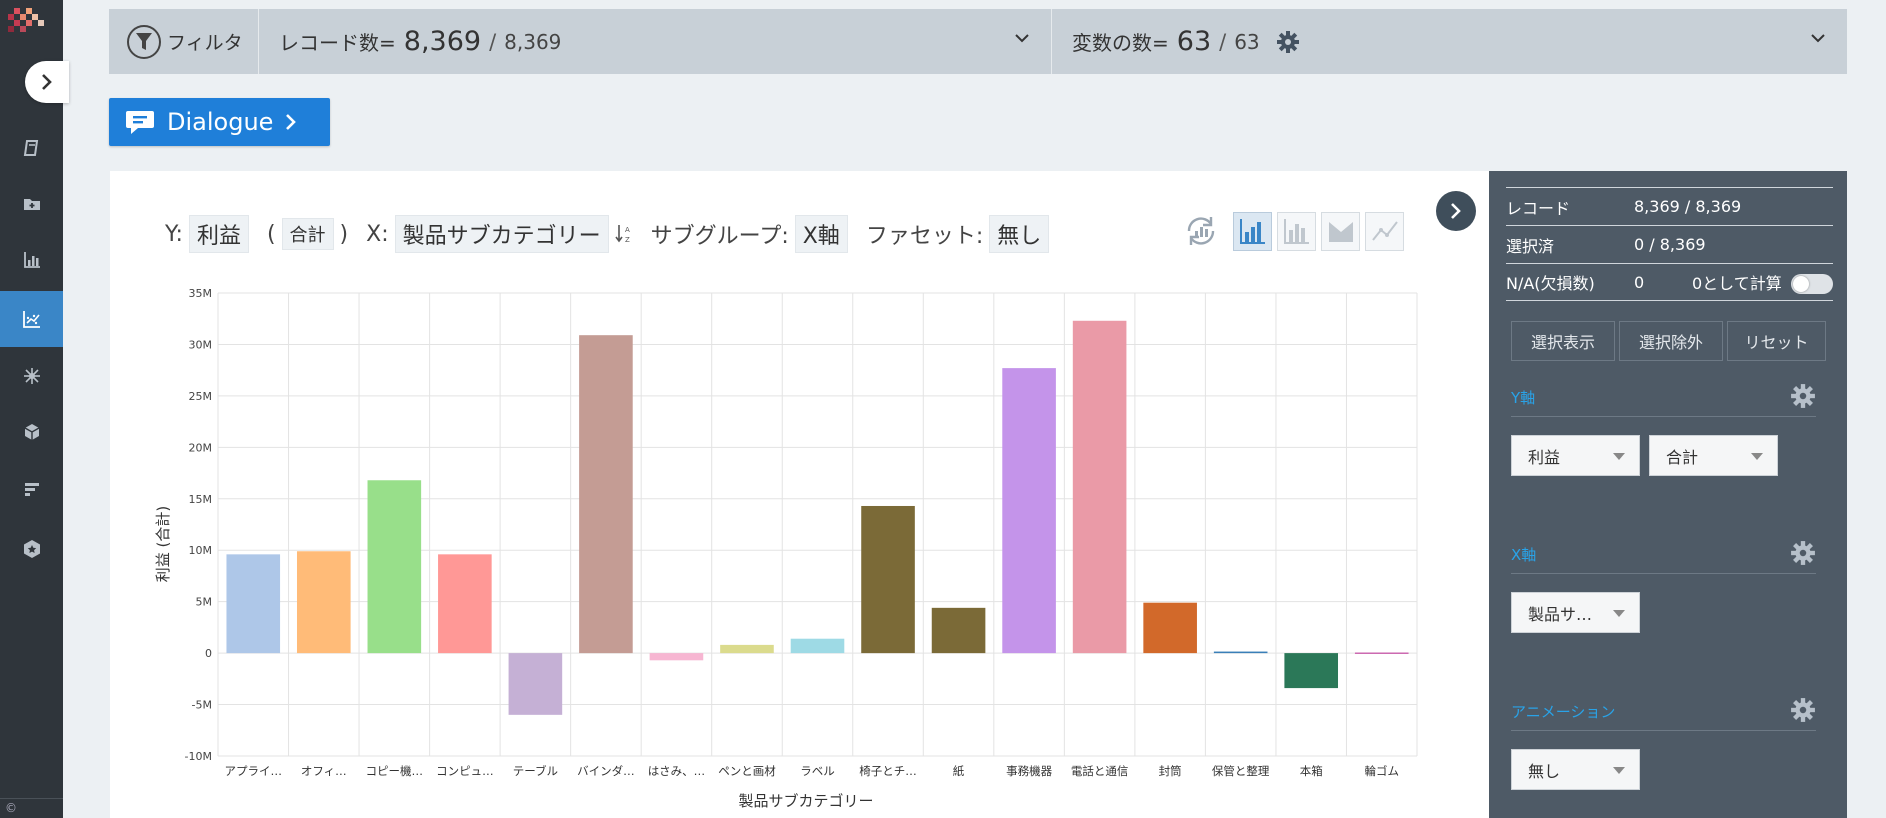  Describe the element at coordinates (31, 204) in the screenshot. I see `nav-folder` at that location.